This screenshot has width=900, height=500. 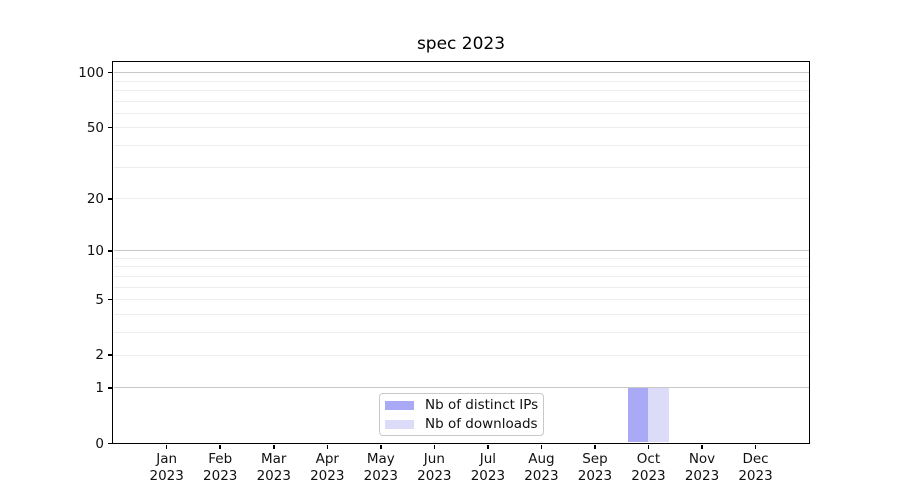 I want to click on x-tick-label: Feb 2023, so click(x=220, y=467).